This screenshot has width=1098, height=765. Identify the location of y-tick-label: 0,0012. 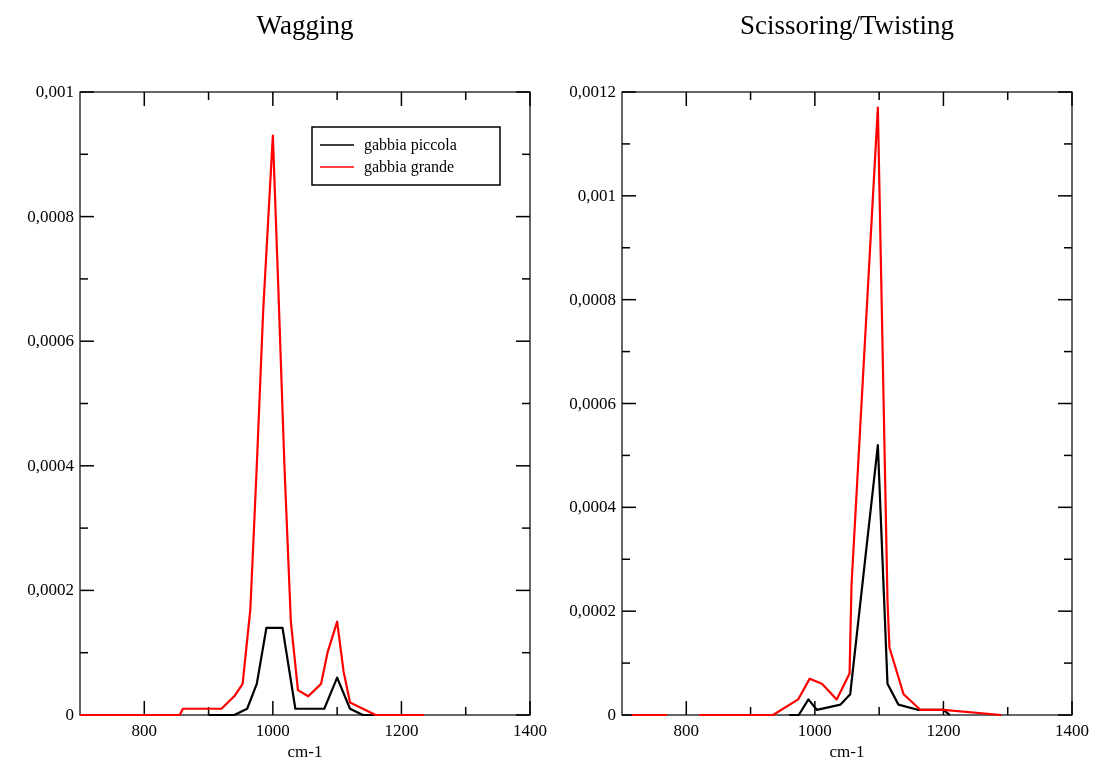
(592, 91).